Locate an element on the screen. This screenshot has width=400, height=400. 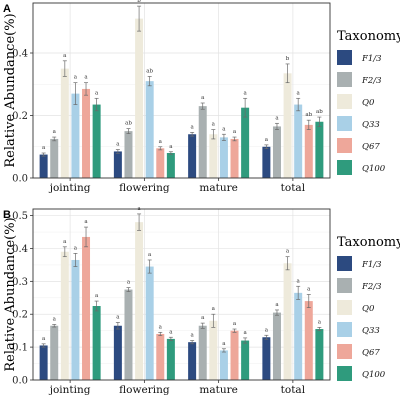
significance-letter: b is located at coordinates (288, 59).